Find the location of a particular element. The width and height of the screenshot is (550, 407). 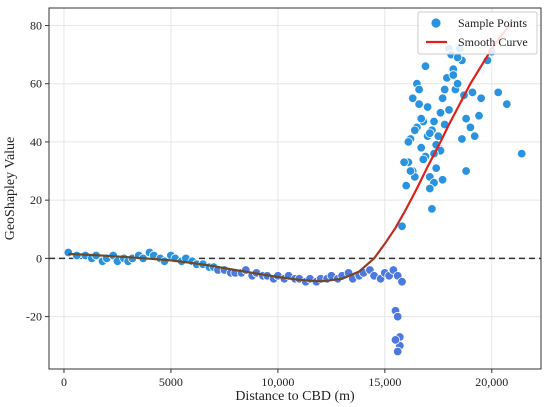

y-tick-label: 80 is located at coordinates (36, 25).